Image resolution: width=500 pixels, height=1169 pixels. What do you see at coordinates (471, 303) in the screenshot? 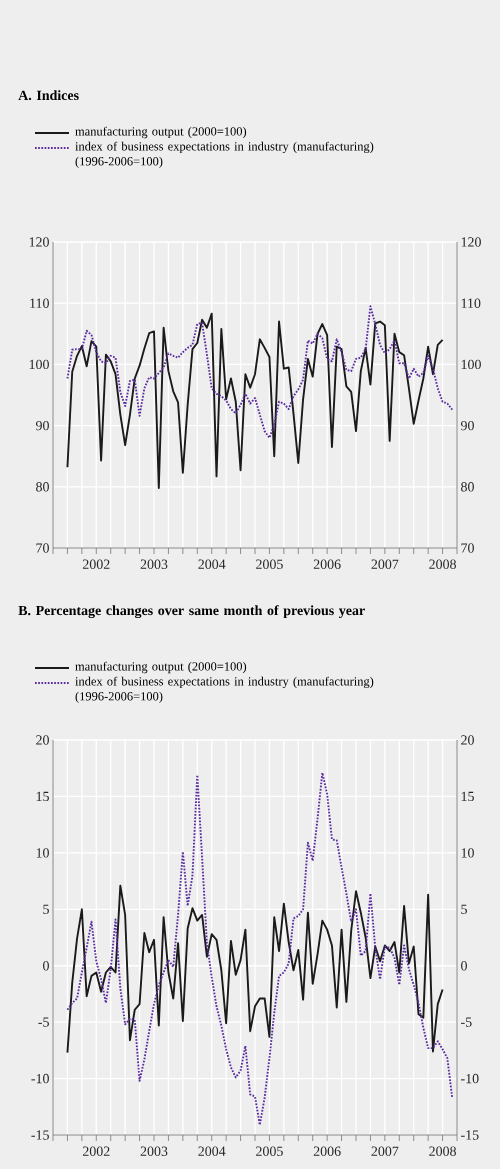
I see `y2-tick-label: 110` at bounding box center [471, 303].